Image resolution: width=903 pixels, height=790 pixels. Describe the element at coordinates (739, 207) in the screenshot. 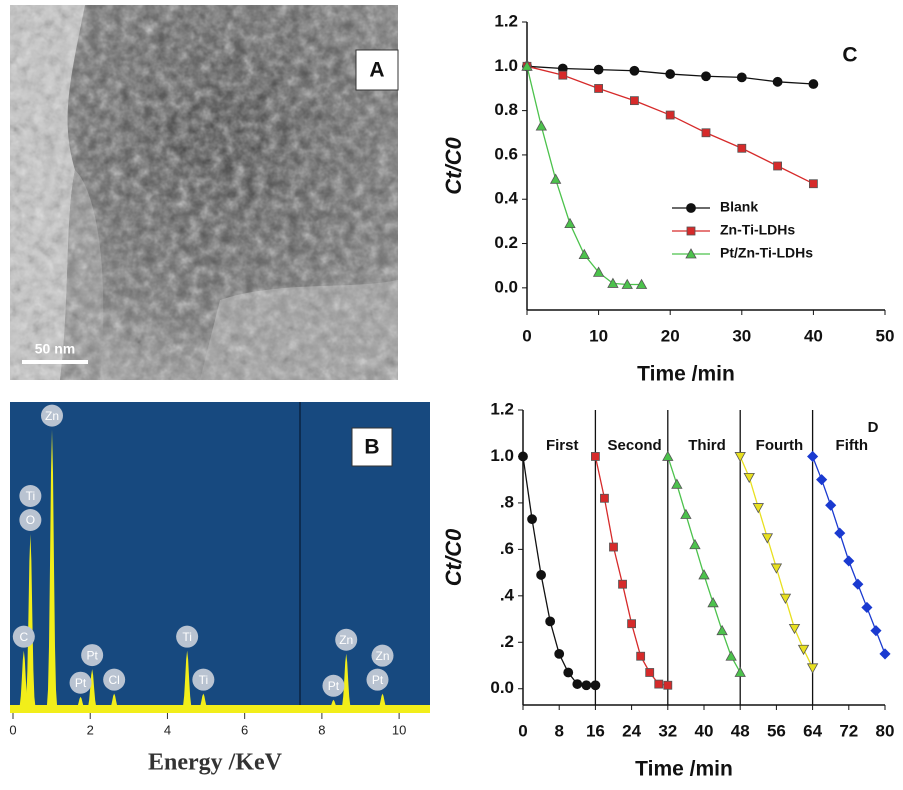

I see `legend-label: Blank` at that location.